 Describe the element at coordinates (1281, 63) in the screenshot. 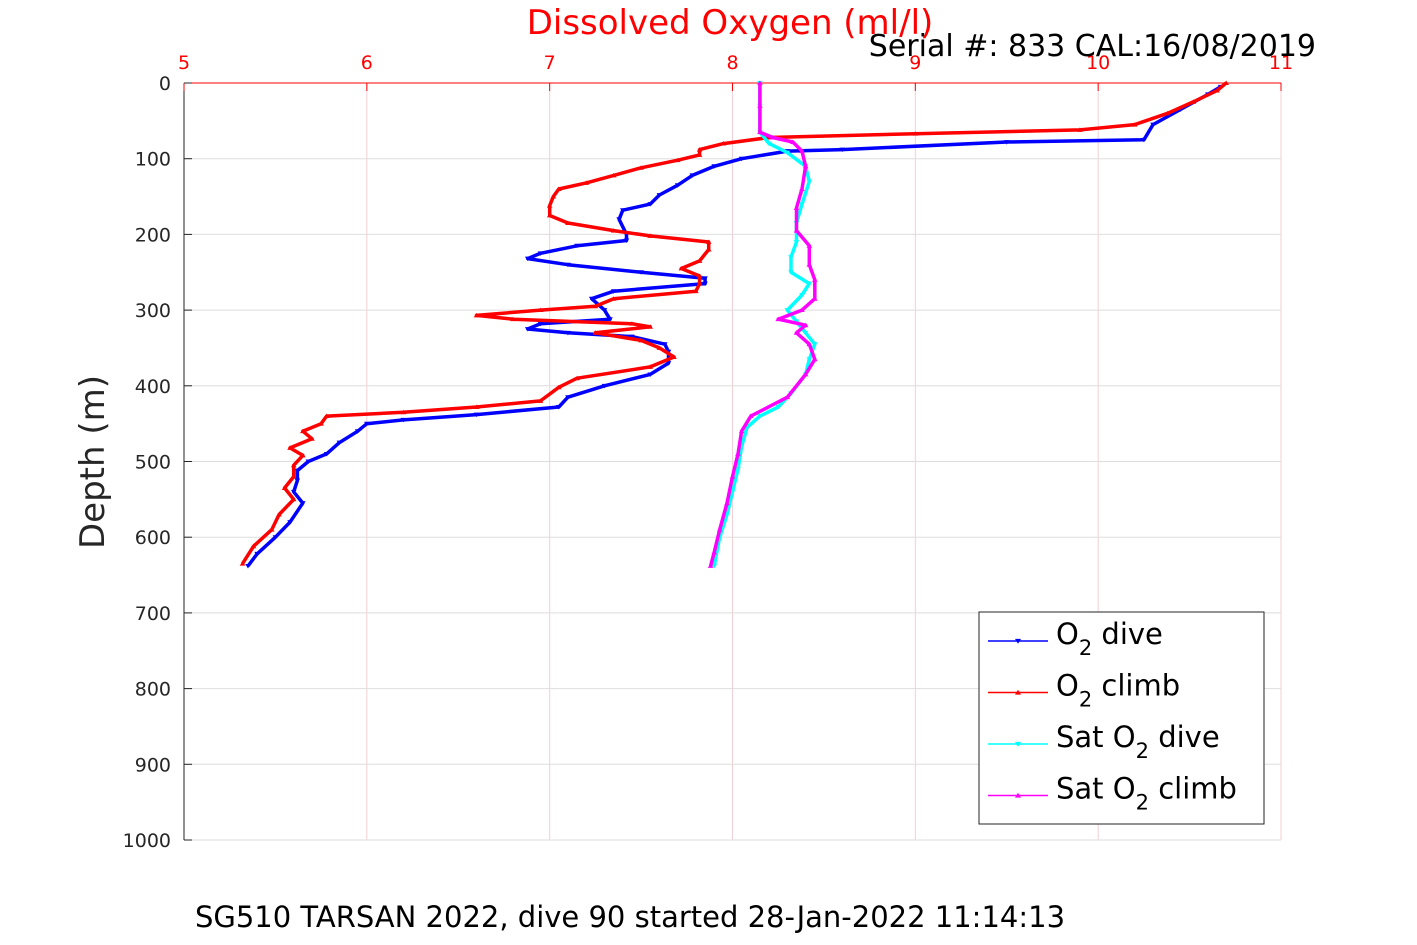

I see `x-tick-label: 11` at that location.